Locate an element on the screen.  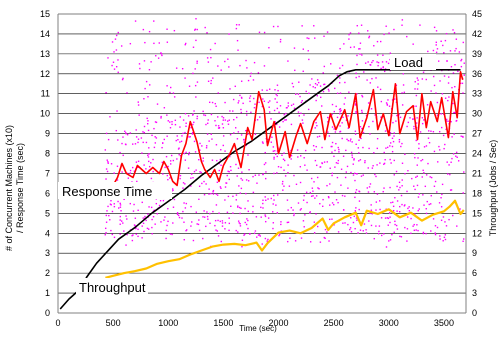
throughput-label-bg is located at coordinates (112, 286).